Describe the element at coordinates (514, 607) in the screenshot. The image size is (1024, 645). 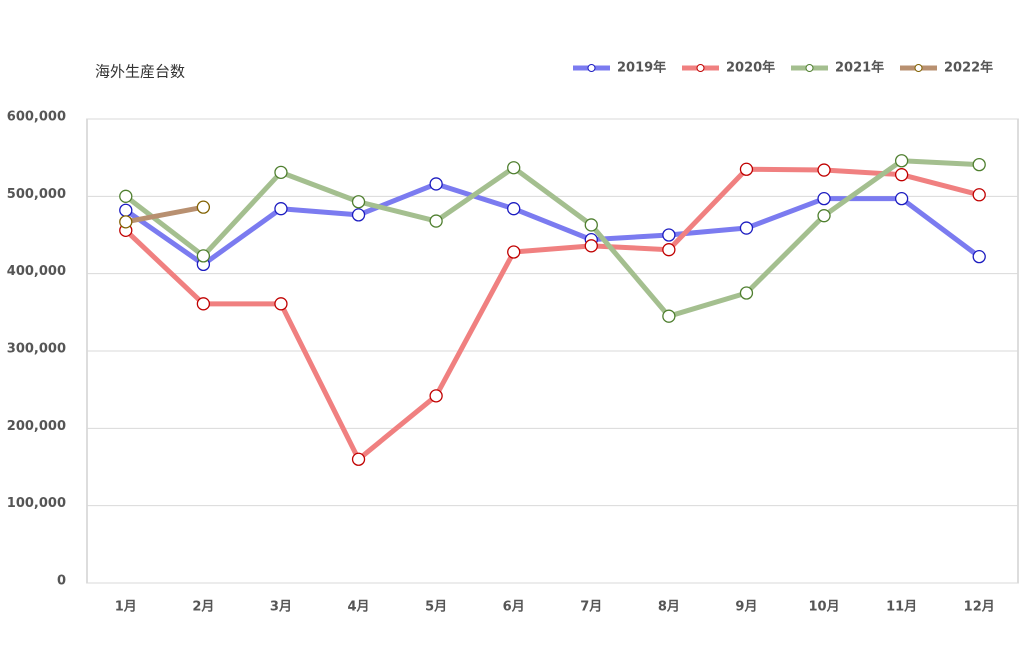
I see `x-tick-label: 6月` at that location.